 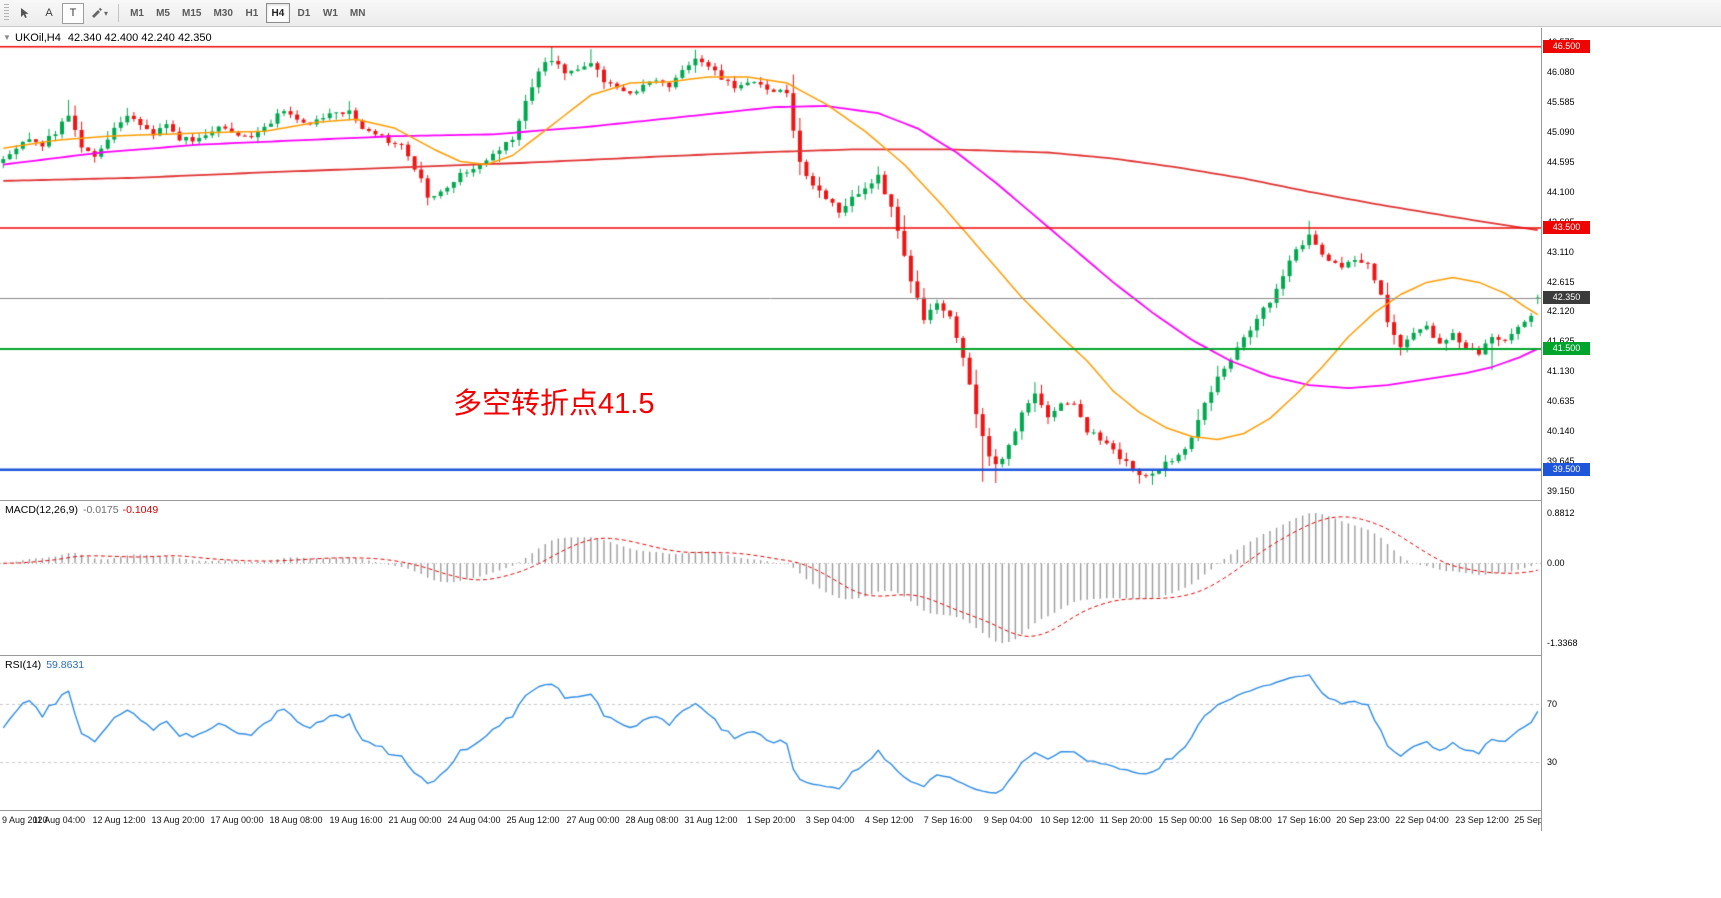 I want to click on timeframe-button-mn: MN, so click(x=358, y=13).